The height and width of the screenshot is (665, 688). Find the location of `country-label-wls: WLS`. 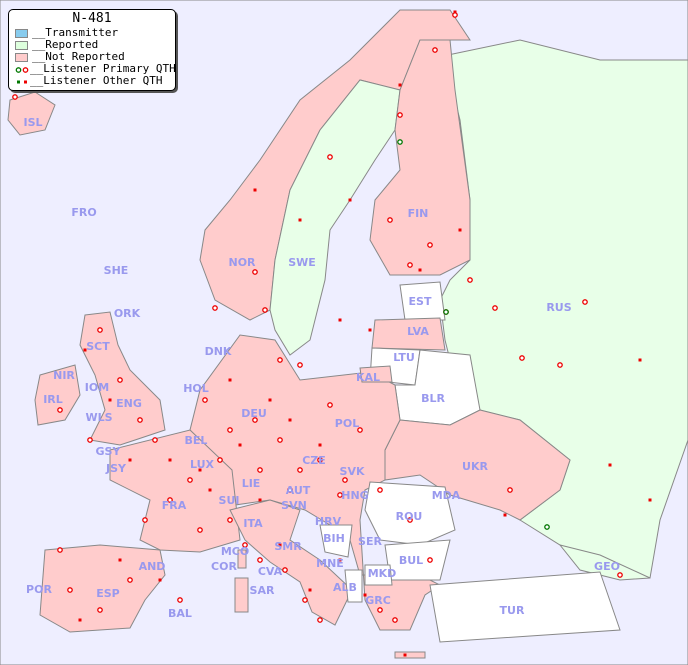

country-label-wls: WLS is located at coordinates (98, 417).